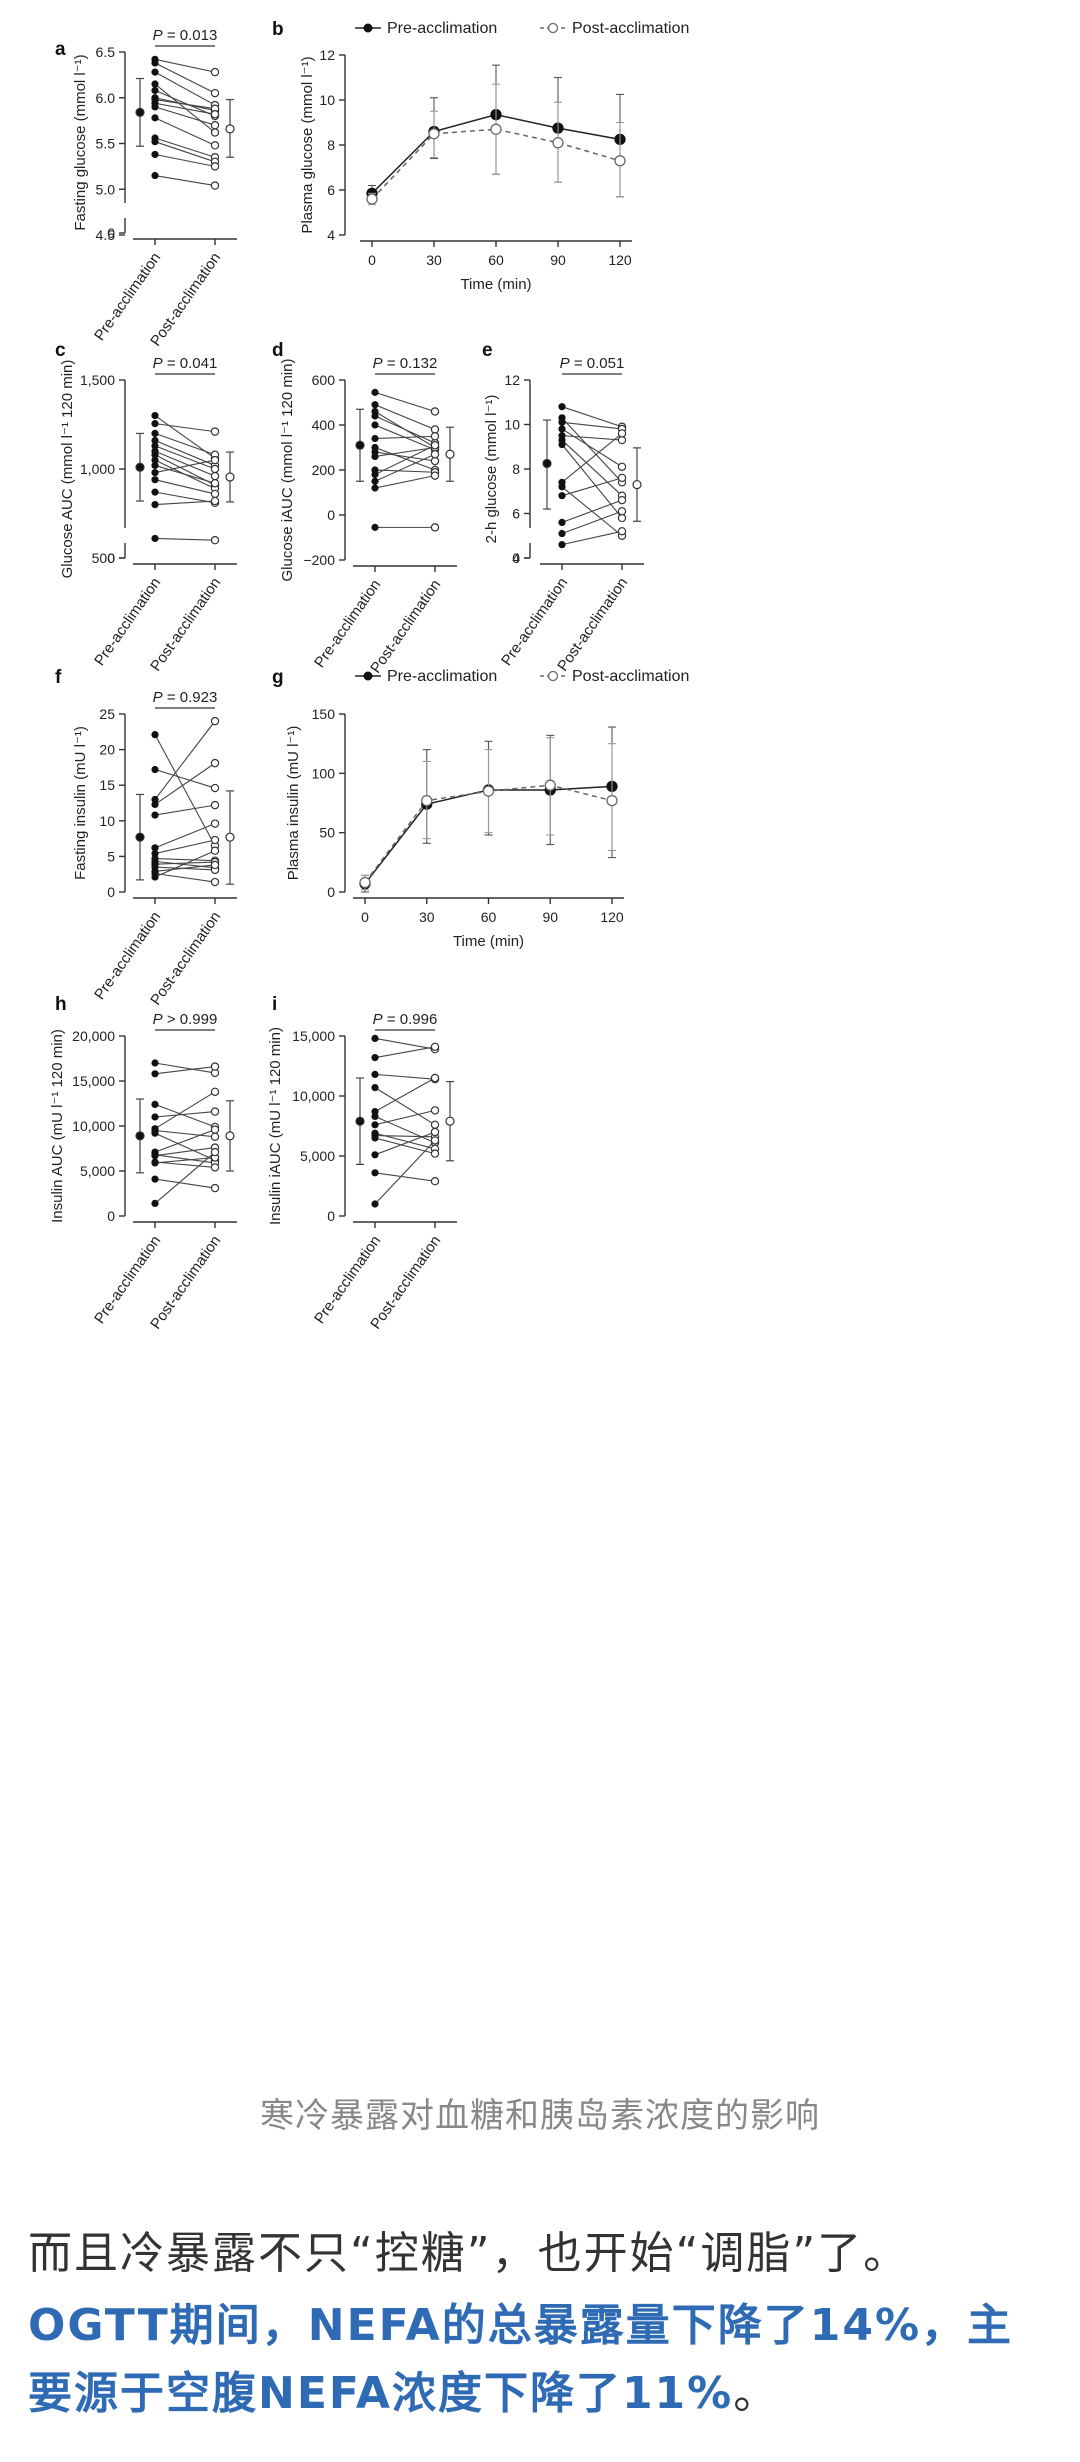 Image resolution: width=1080 pixels, height=2462 pixels. Describe the element at coordinates (450, 454) in the screenshot. I see `post-mean-point` at that location.